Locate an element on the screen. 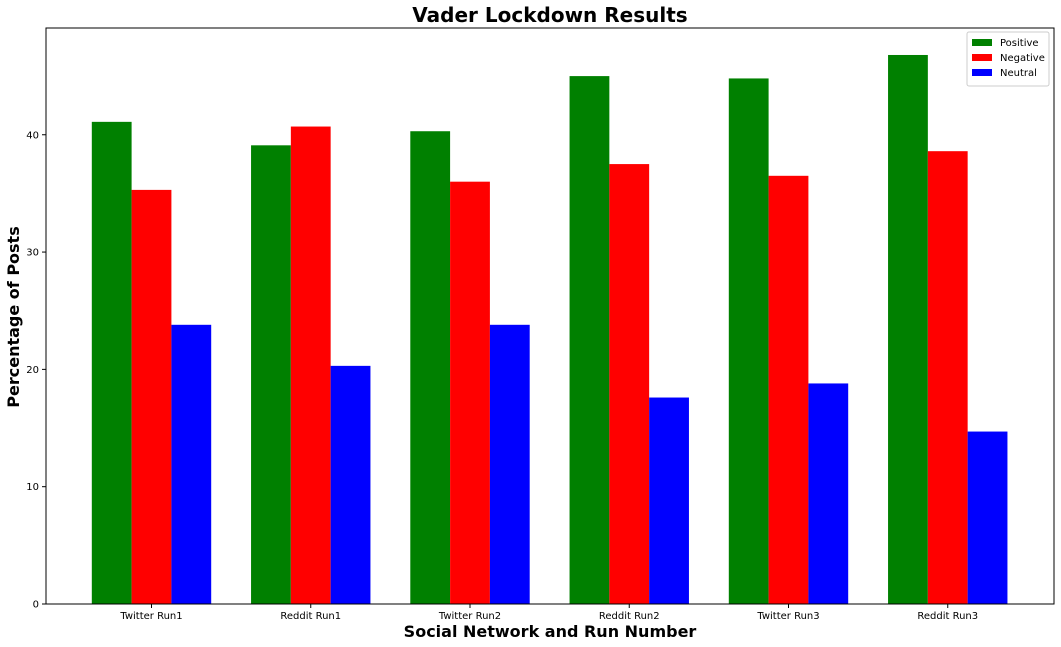 The image size is (1061, 647). y-axis-ticks: 0 10 20 30 40 is located at coordinates (36, 370).